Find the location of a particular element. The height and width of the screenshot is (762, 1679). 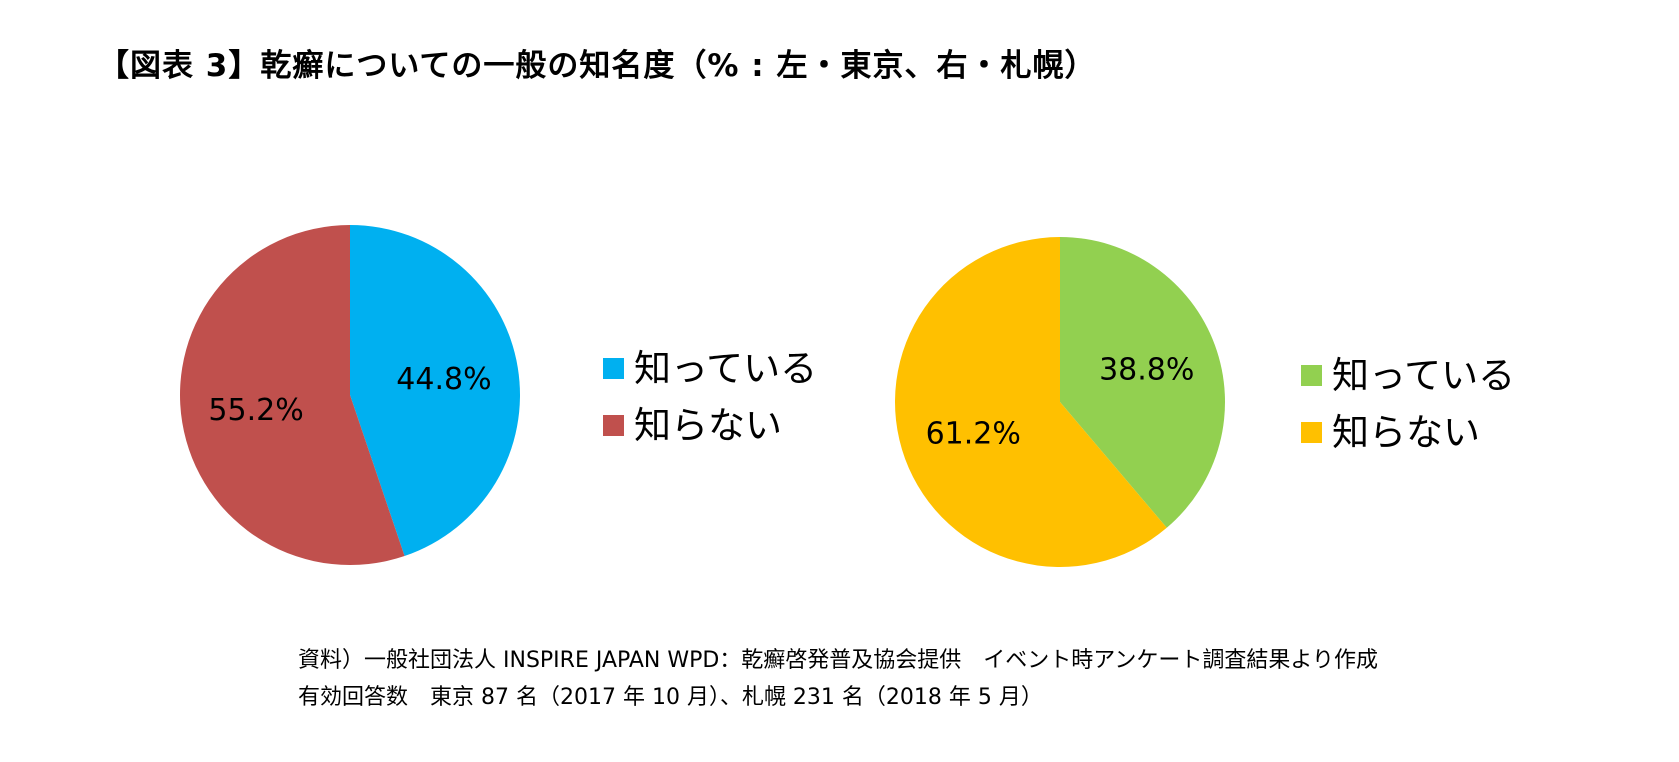

legend-tokyo: 知っている 知らない is located at coordinates (710, 397).